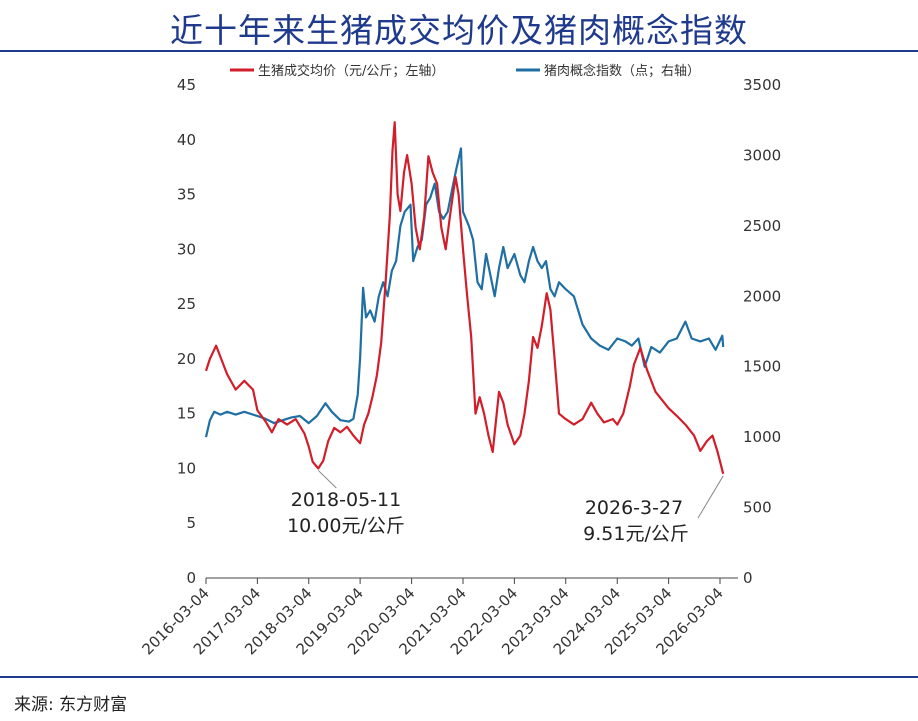  What do you see at coordinates (459, 30) in the screenshot?
I see `page-title: 近十年来生猪成交均价及猪肉概念指数` at bounding box center [459, 30].